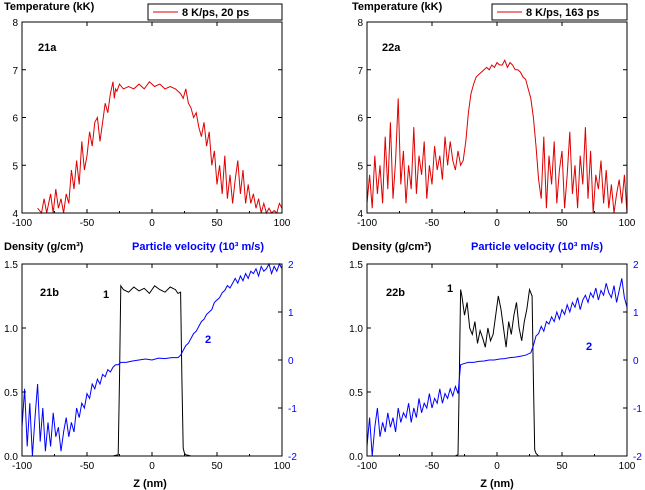 This screenshot has height=490, width=645. What do you see at coordinates (49, 293) in the screenshot?
I see `panel-label: 21b` at bounding box center [49, 293].